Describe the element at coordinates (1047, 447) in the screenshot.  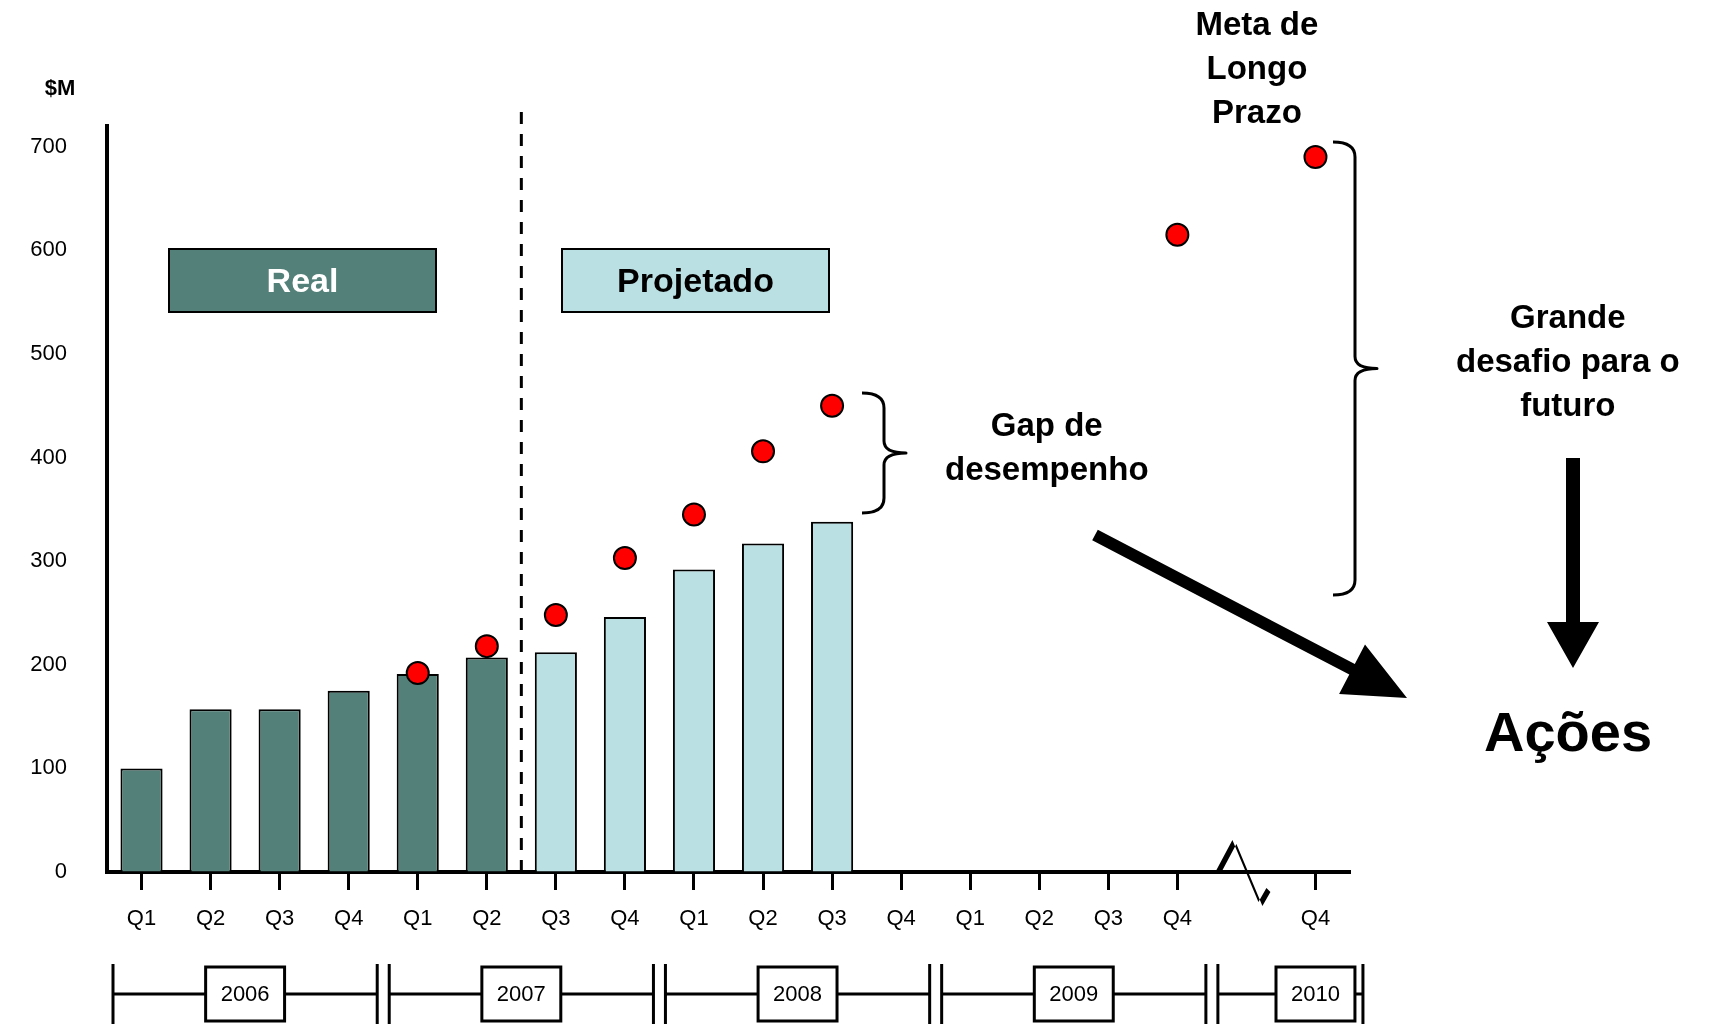
I see `annotation: Gap de desempenho` at that location.